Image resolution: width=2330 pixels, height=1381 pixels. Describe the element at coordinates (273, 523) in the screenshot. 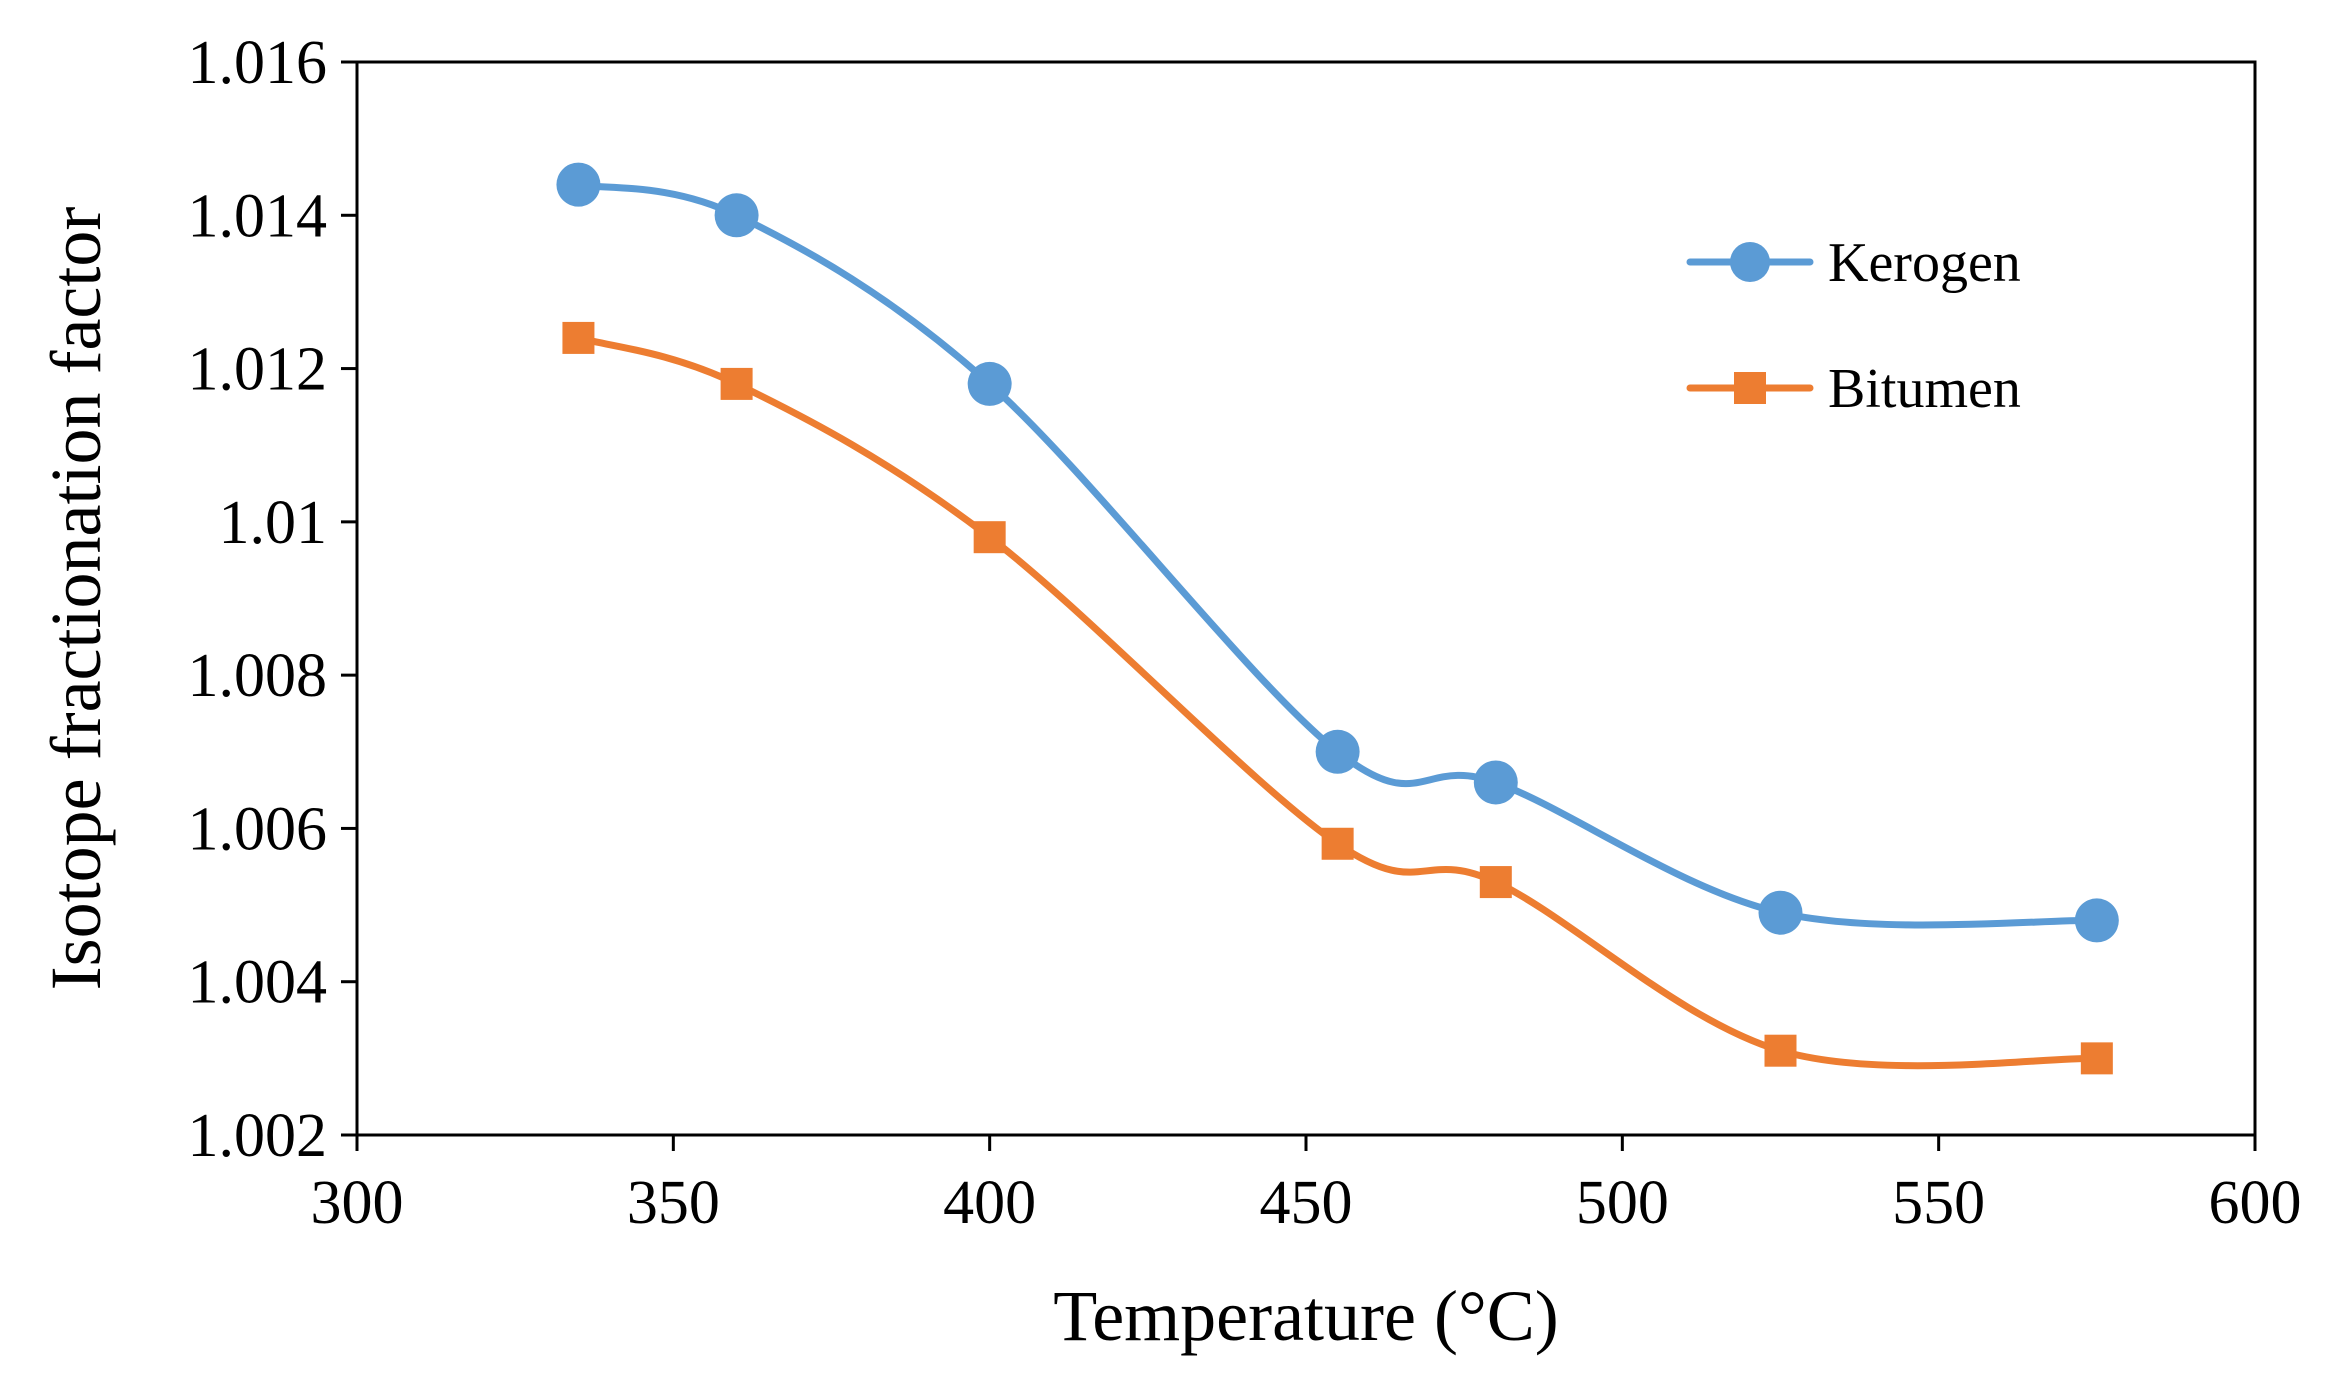

I see `y-tick-label: 1.01` at that location.